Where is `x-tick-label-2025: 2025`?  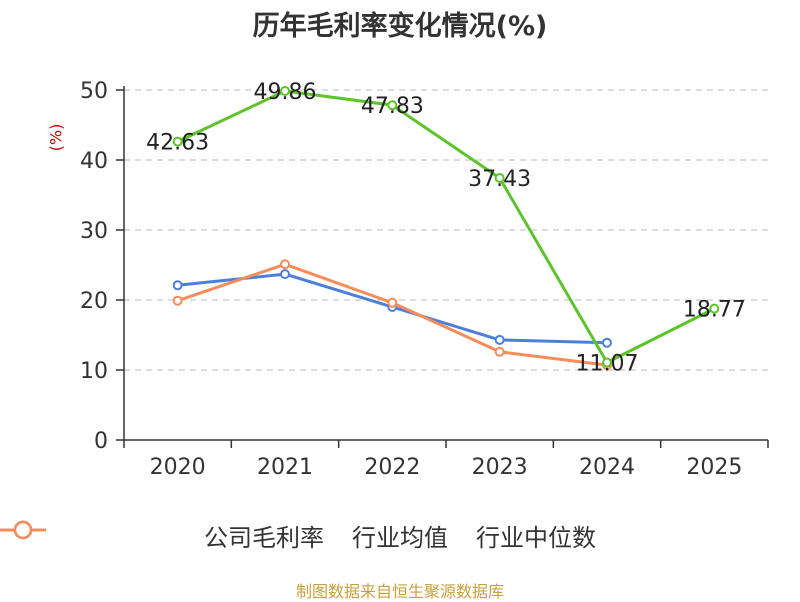
x-tick-label-2025: 2025 is located at coordinates (714, 467).